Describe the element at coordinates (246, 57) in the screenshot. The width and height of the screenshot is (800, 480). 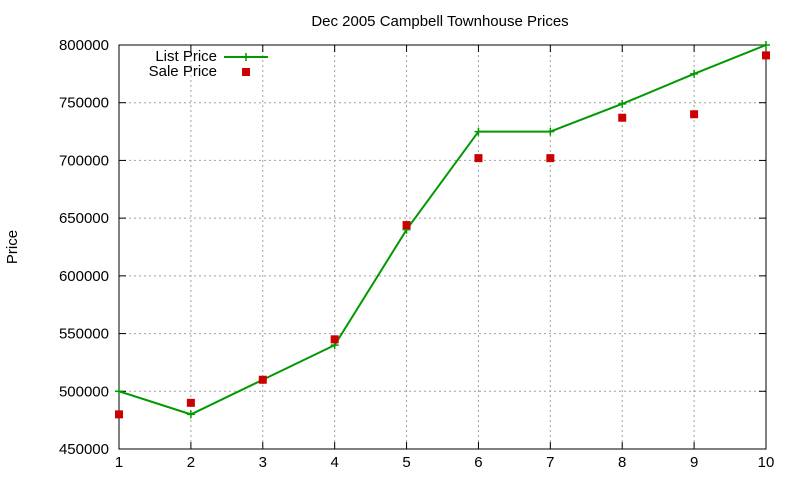
I see `legend-marker-list-price` at that location.